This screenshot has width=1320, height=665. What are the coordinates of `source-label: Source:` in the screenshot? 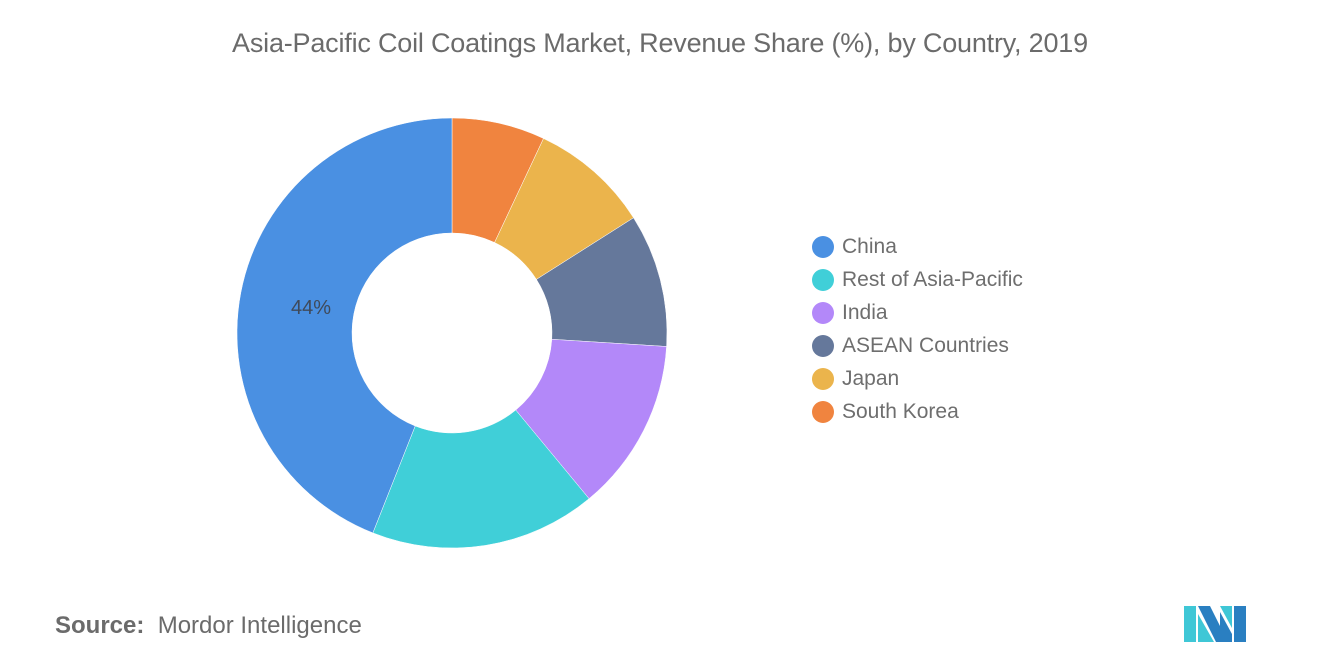 It's located at (100, 625).